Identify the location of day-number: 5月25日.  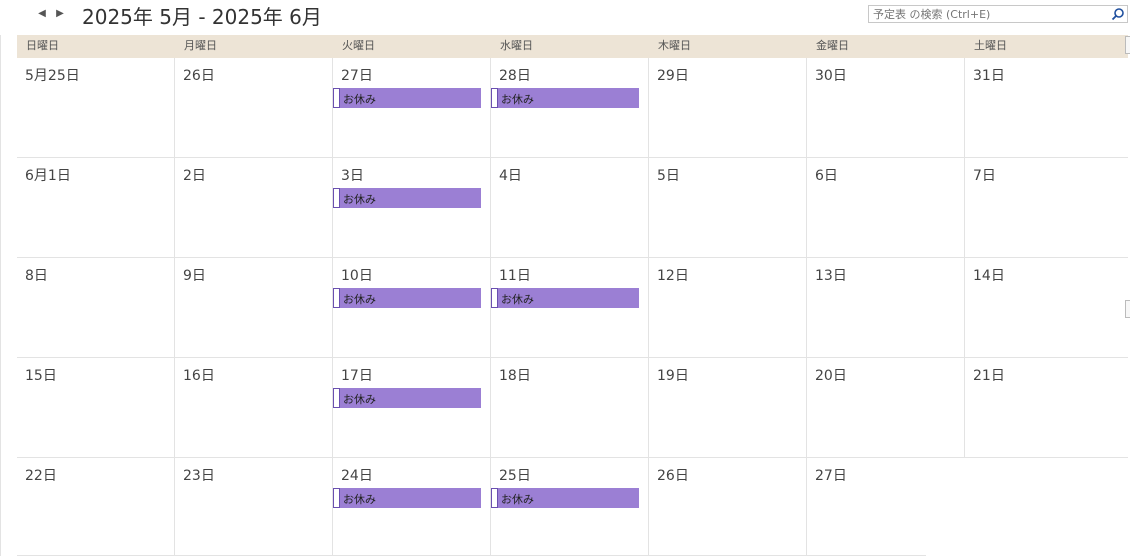
(52, 76).